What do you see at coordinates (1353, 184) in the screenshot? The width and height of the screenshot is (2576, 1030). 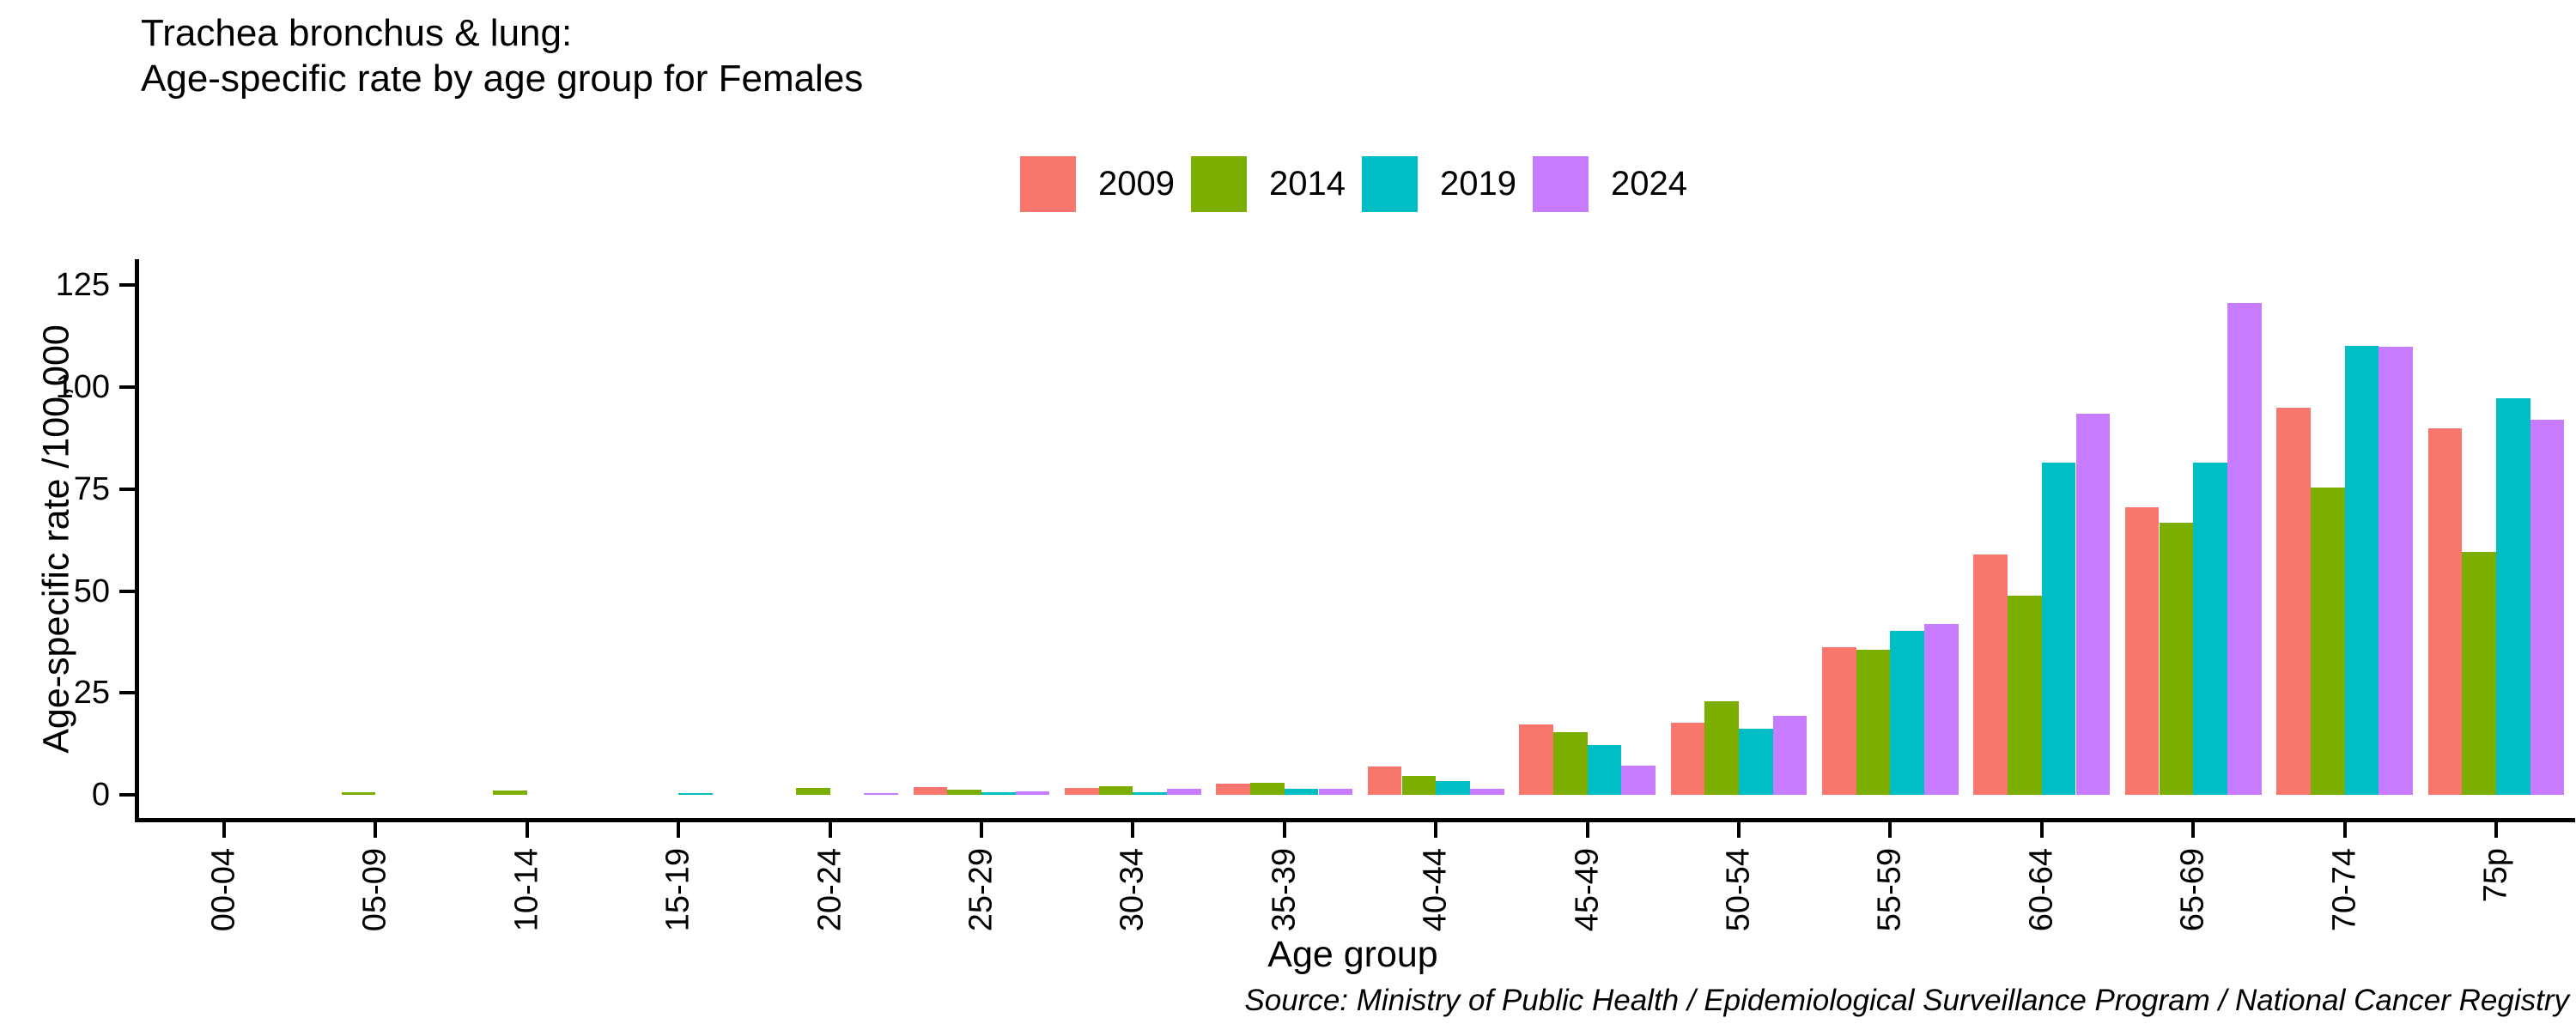 I see `legend: 2009 2014 2019 2024` at bounding box center [1353, 184].